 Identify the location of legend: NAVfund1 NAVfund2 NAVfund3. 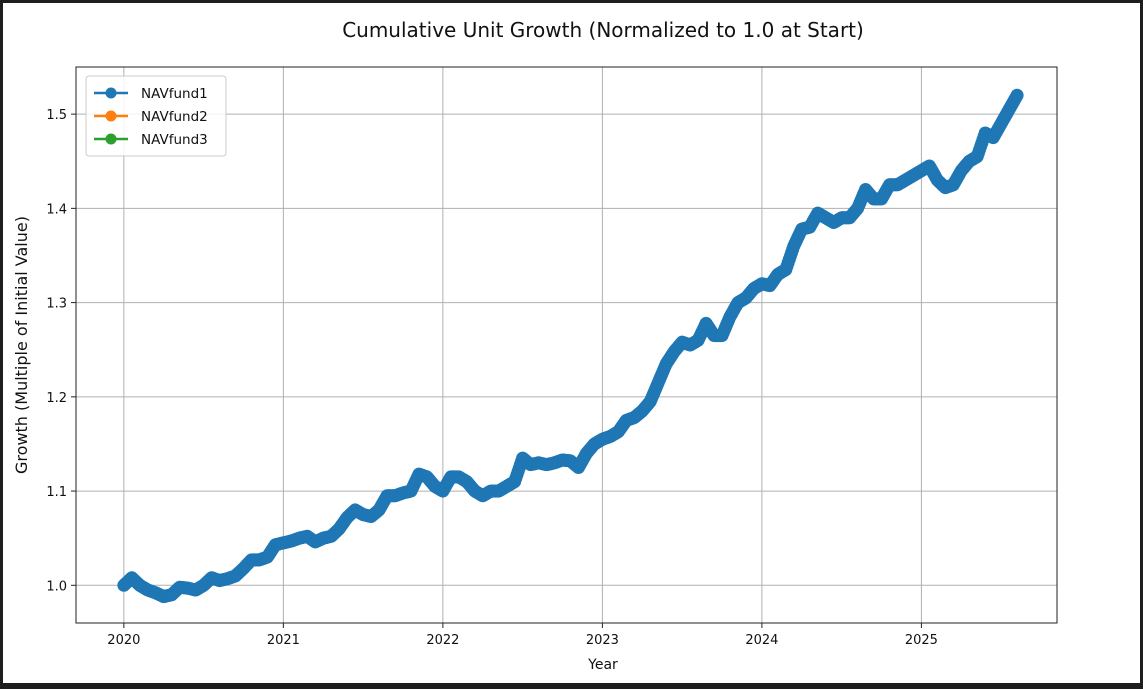
(156, 116).